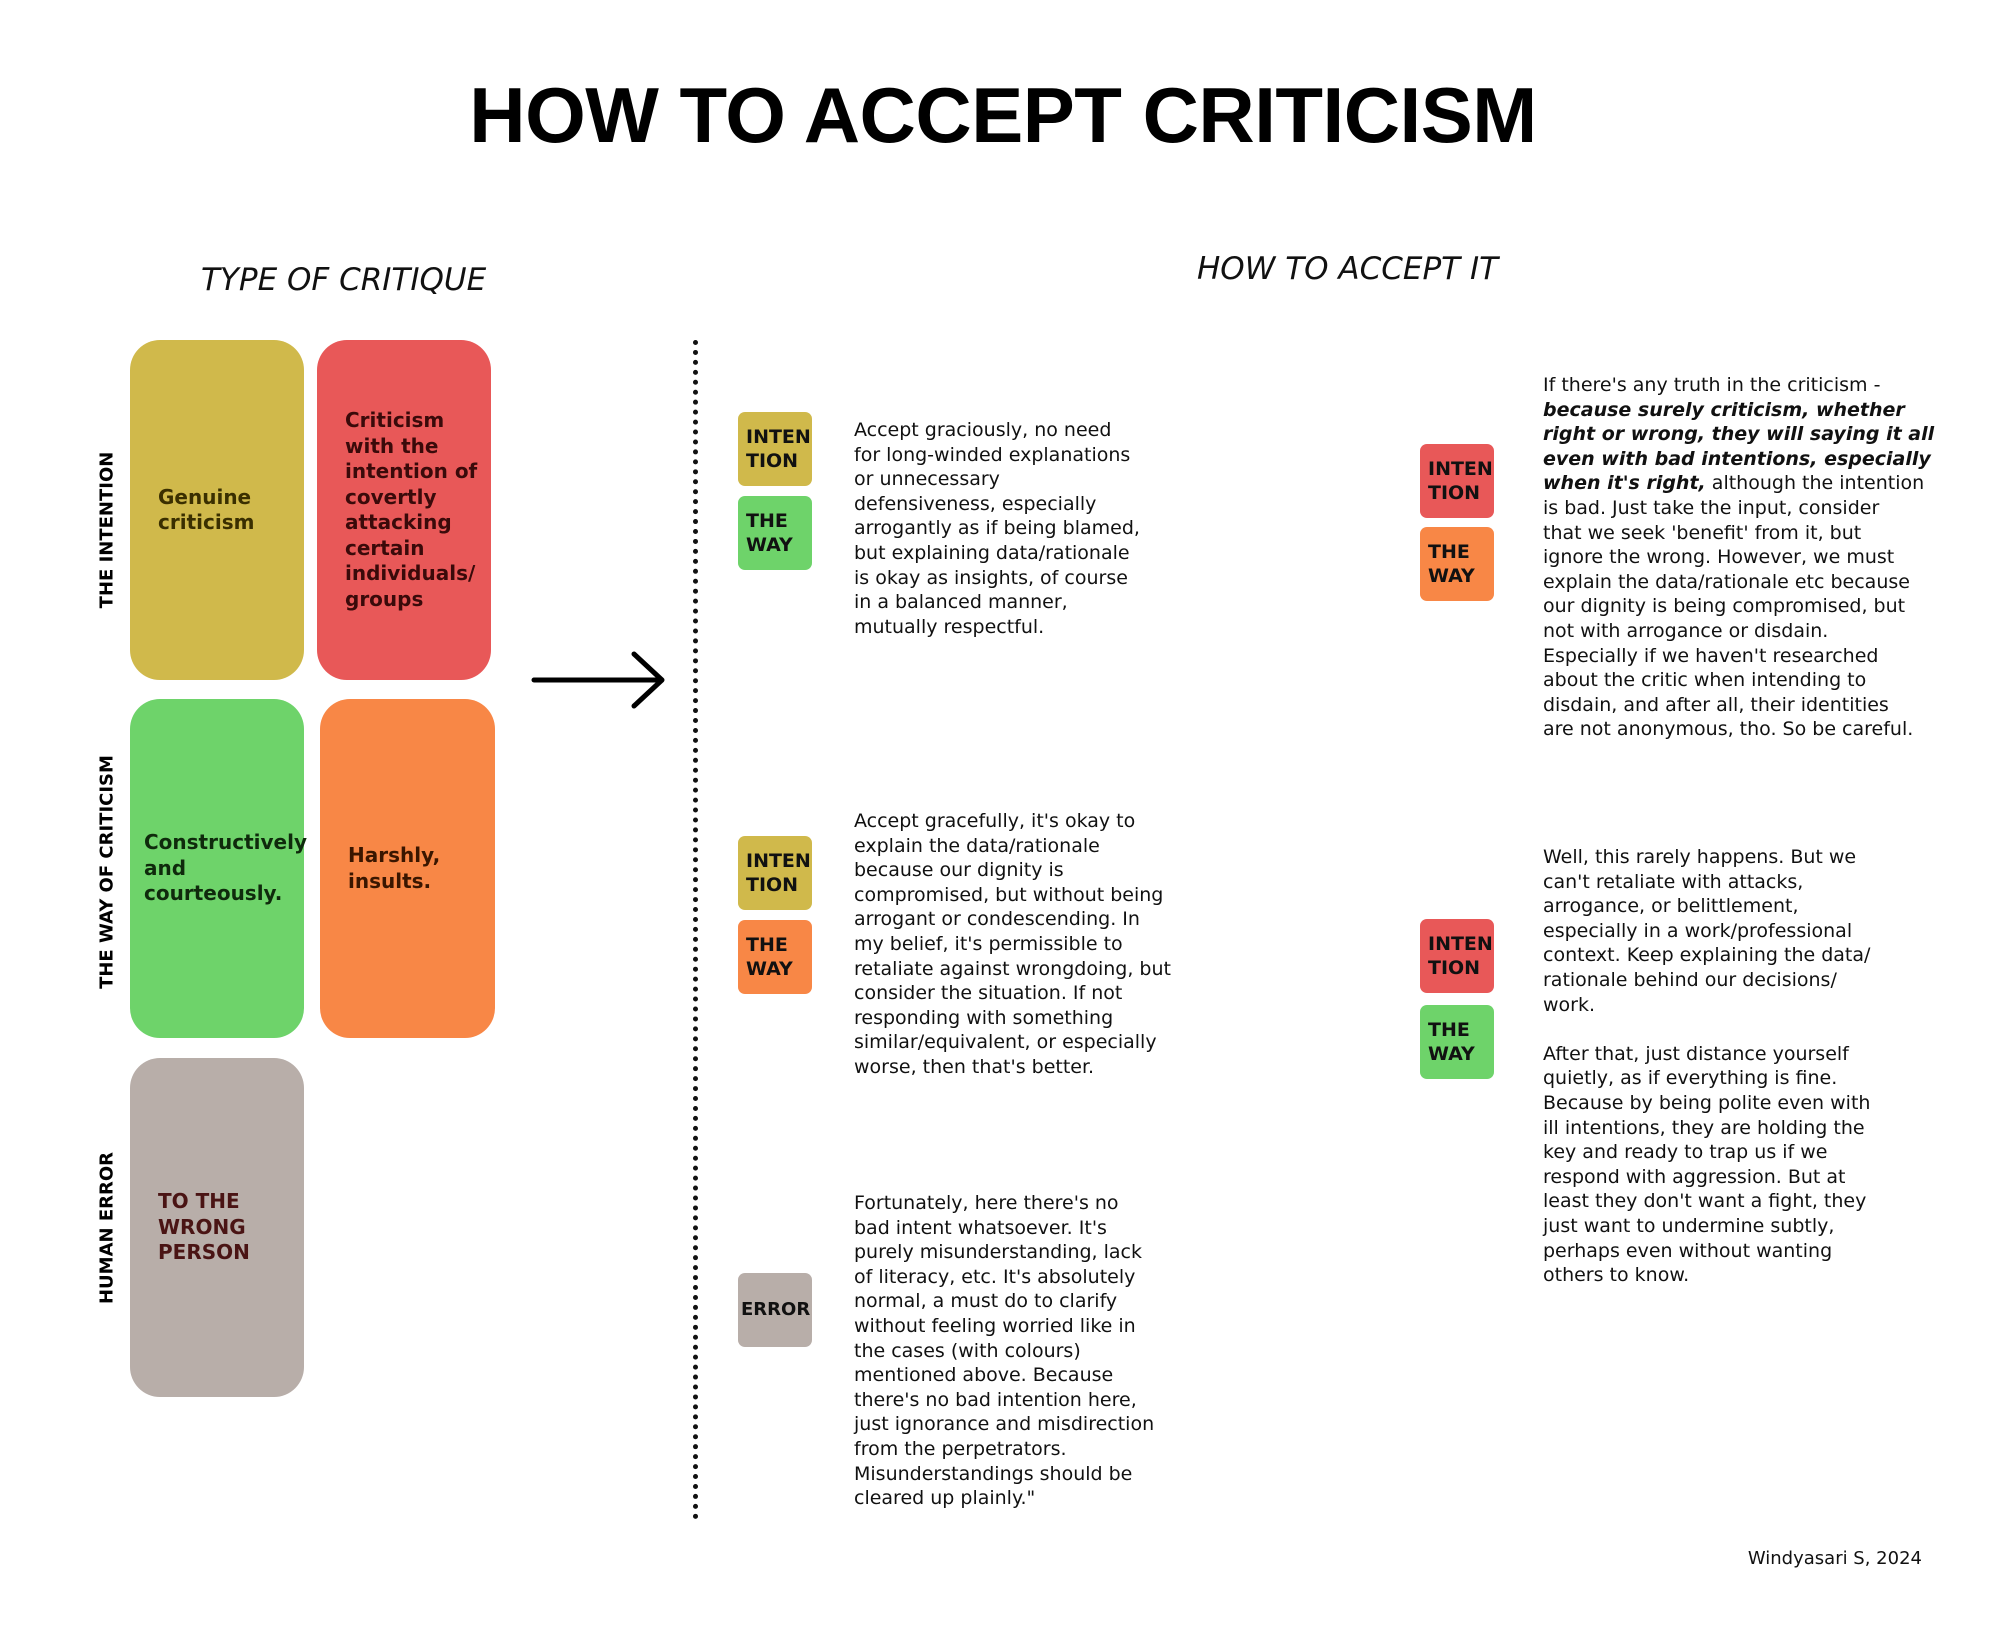  I want to click on box-harsh: Harshly, insults., so click(407, 868).